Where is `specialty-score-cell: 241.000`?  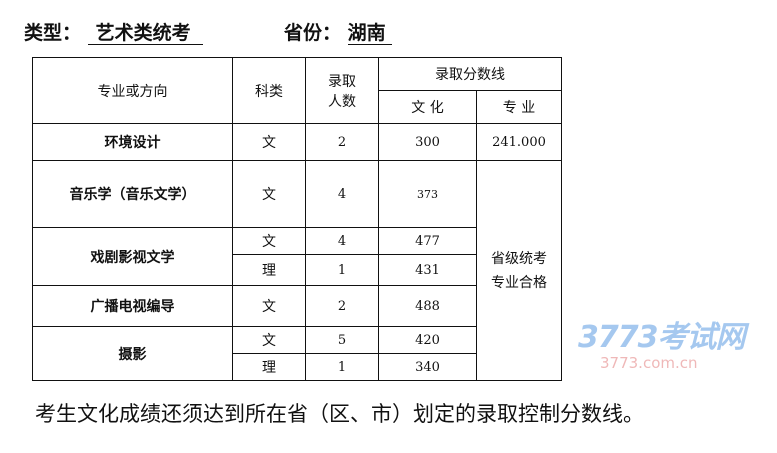 specialty-score-cell: 241.000 is located at coordinates (519, 142).